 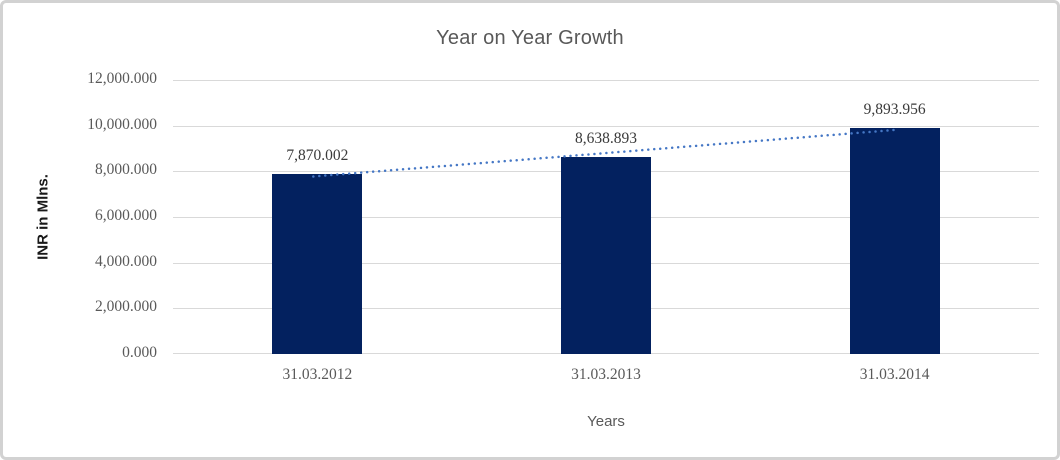 What do you see at coordinates (894, 110) in the screenshot?
I see `data-label: 9,893.956` at bounding box center [894, 110].